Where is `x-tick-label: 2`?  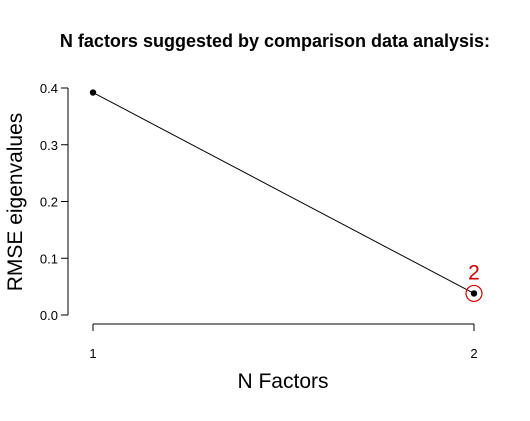 x-tick-label: 2 is located at coordinates (473, 353).